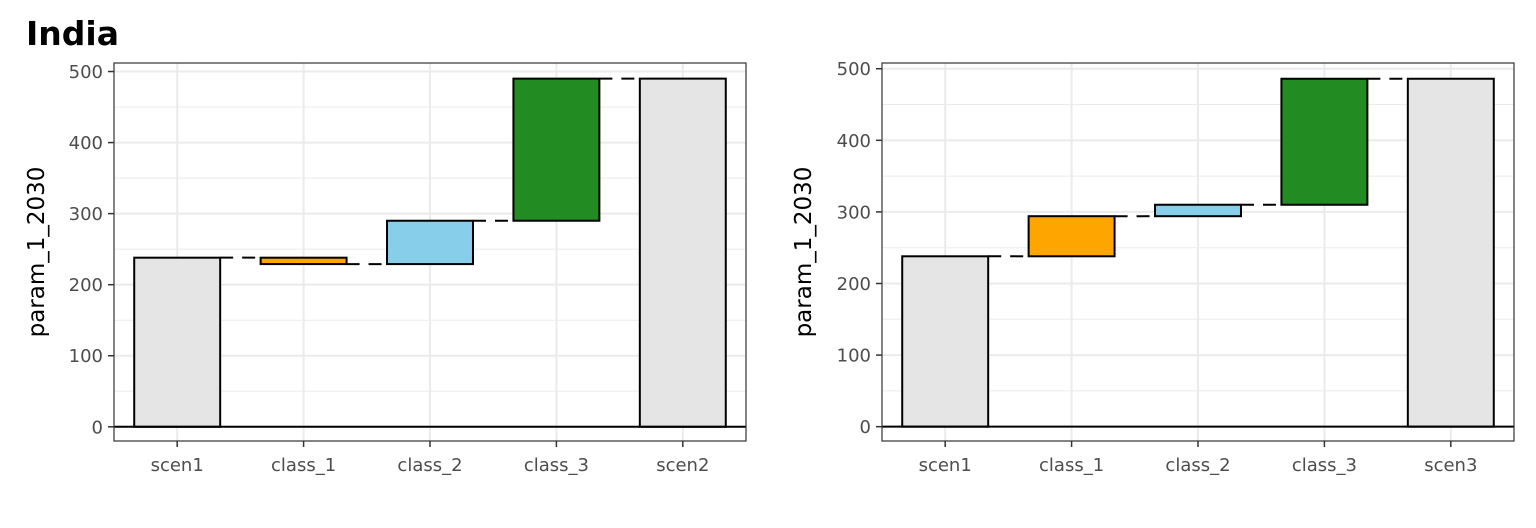  I want to click on bar-scen3, so click(1450, 252).